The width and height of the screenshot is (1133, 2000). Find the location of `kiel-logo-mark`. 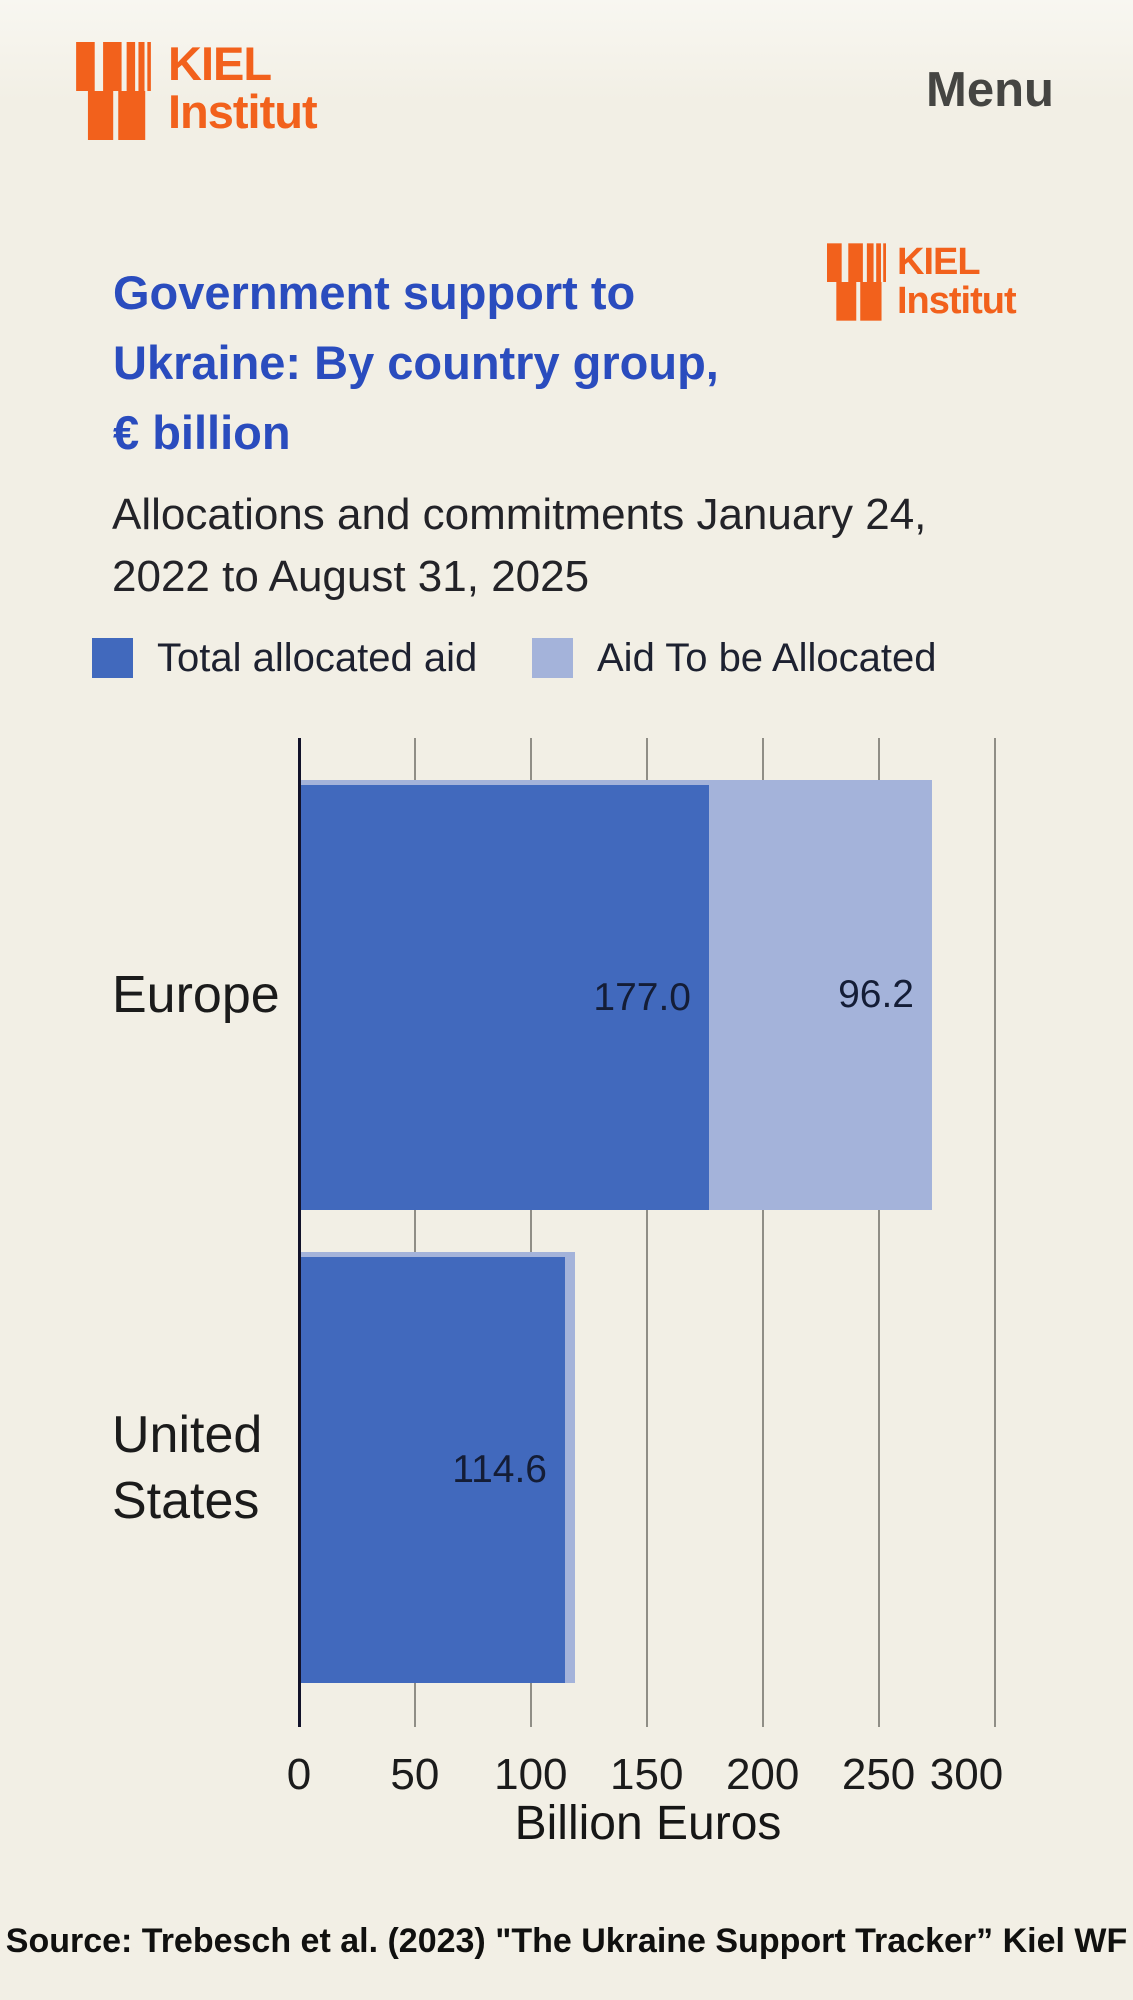

kiel-logo-mark is located at coordinates (113, 91).